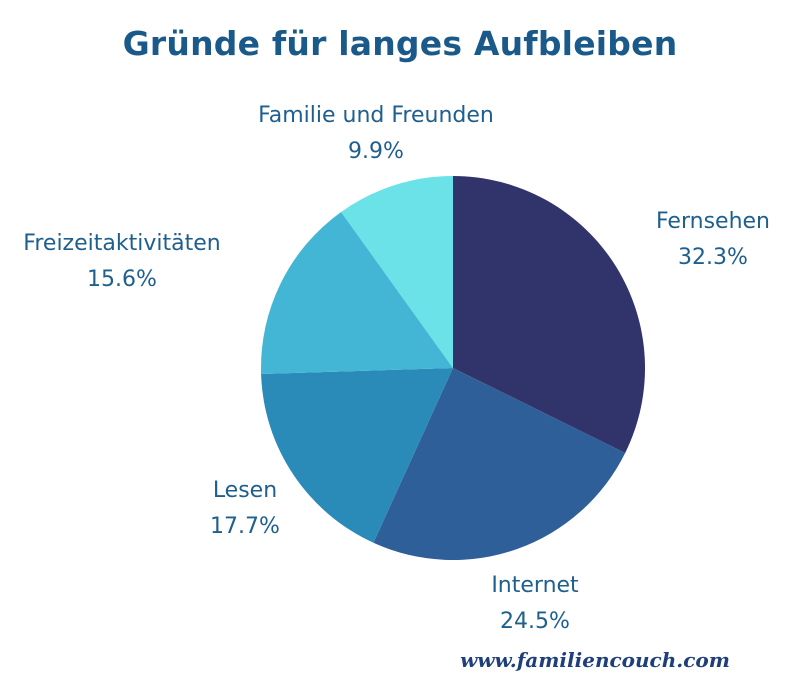  What do you see at coordinates (713, 257) in the screenshot?
I see `slice-value-label: 32.3%` at bounding box center [713, 257].